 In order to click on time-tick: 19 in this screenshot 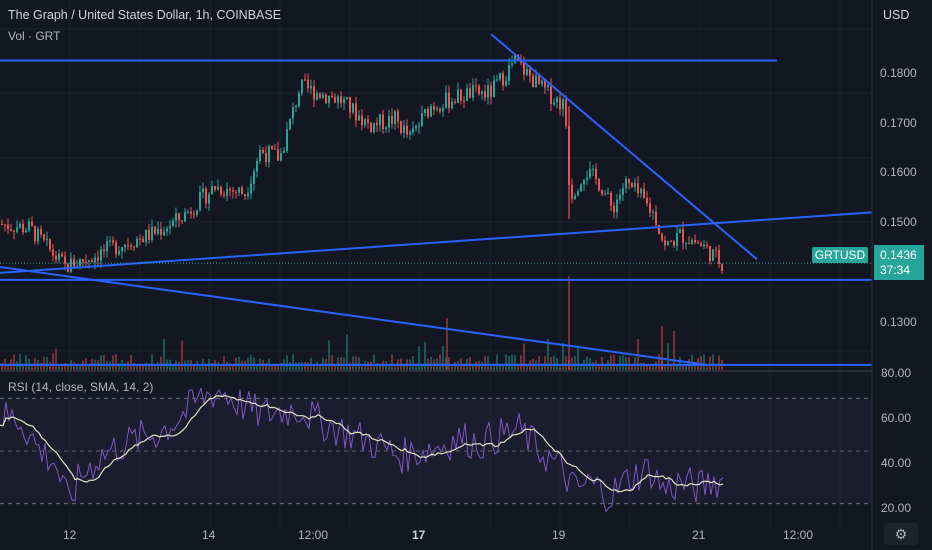, I will do `click(559, 535)`.